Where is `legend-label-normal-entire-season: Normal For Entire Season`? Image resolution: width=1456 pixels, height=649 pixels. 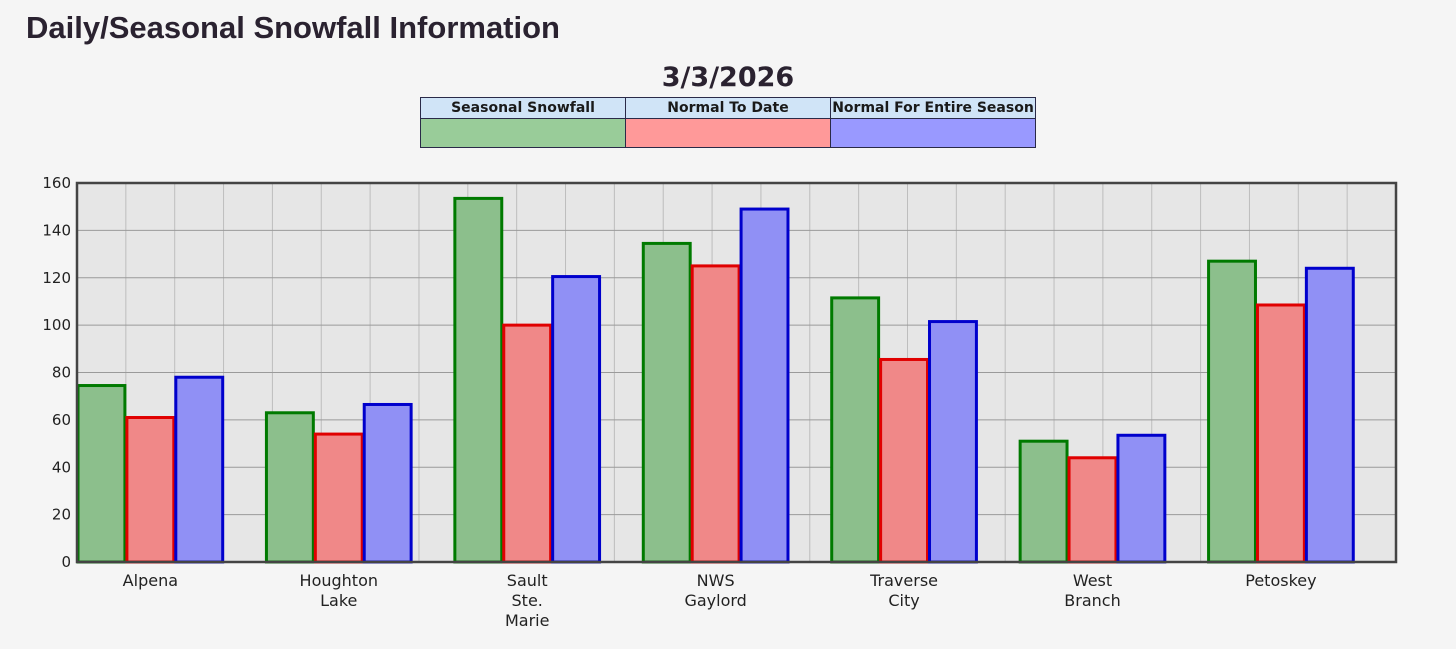
legend-label-normal-entire-season: Normal For Entire Season is located at coordinates (933, 108).